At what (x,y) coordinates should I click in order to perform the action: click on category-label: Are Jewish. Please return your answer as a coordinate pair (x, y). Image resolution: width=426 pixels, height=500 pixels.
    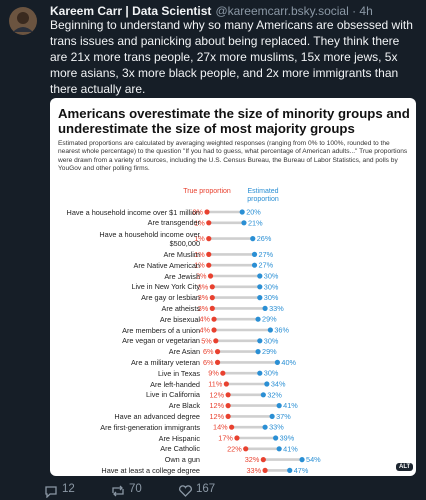
    Looking at the image, I should click on (182, 276).